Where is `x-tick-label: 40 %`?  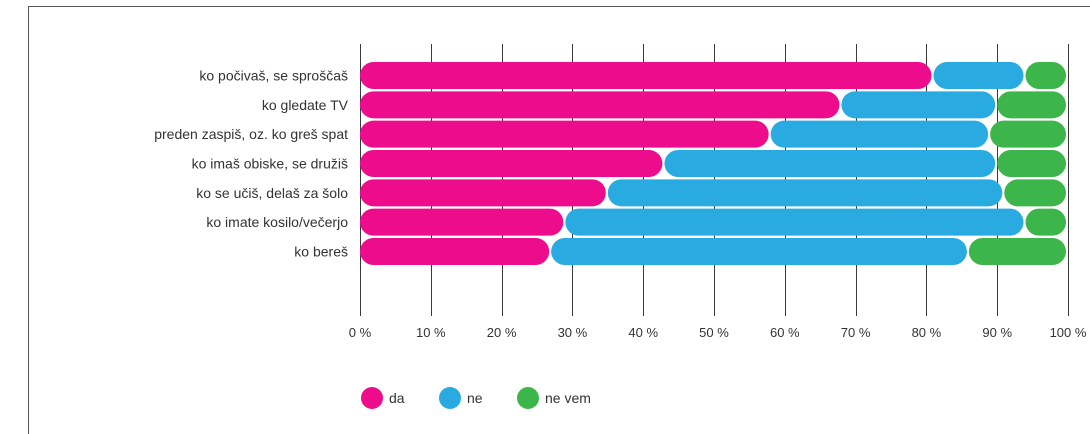
x-tick-label: 40 % is located at coordinates (643, 332).